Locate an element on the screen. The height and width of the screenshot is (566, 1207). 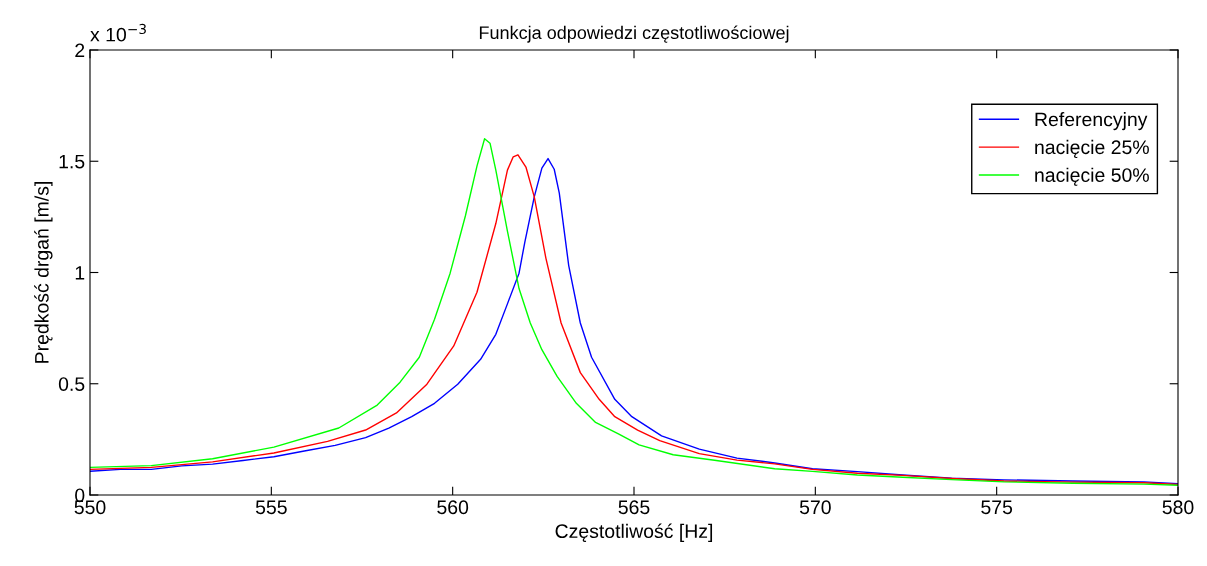
x-tick-label: 575 is located at coordinates (997, 507).